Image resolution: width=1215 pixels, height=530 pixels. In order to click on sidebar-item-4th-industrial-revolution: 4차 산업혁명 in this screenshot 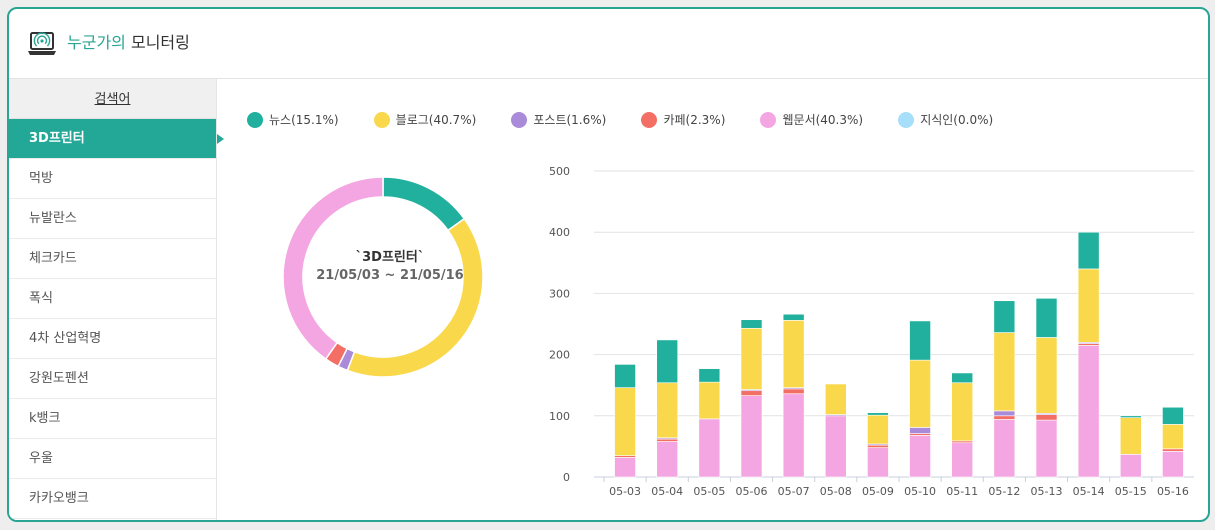, I will do `click(112, 339)`.